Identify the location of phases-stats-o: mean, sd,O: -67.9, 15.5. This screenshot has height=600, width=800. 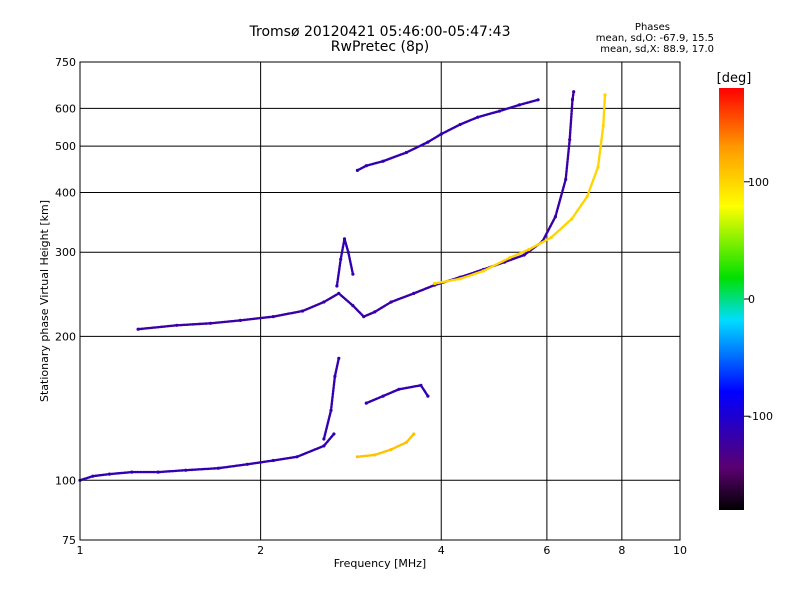
(654, 38).